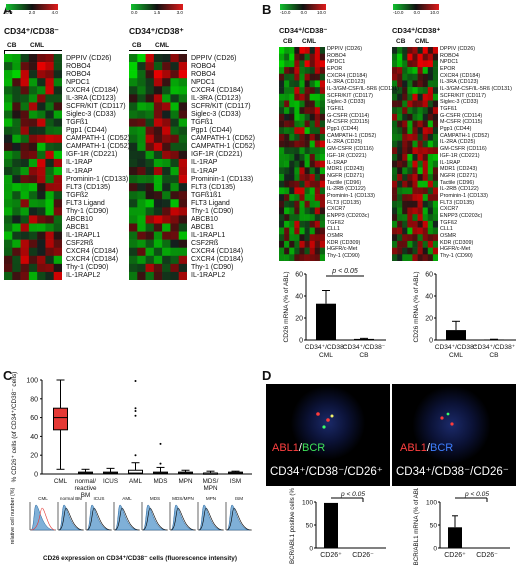 Image resolution: width=520 pixels, height=567 pixels. What do you see at coordinates (85, 481) in the screenshot?
I see `category-label: normal/` at bounding box center [85, 481].